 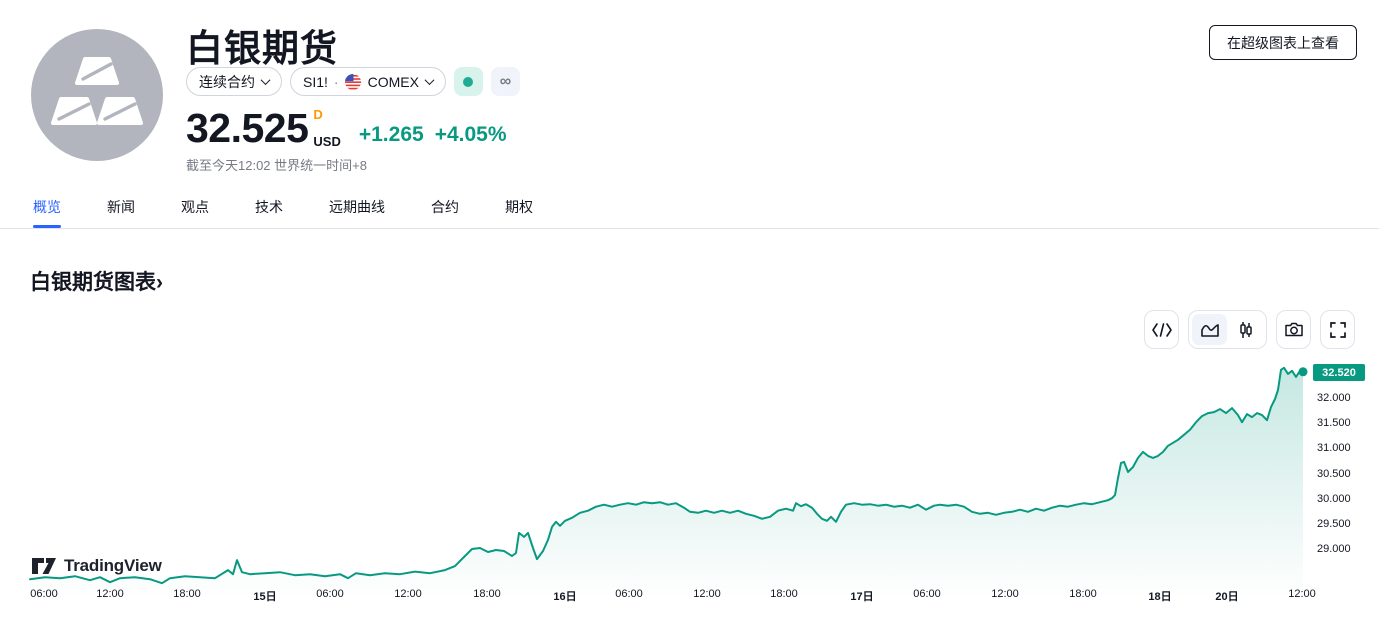 I want to click on us-flag-icon, so click(x=352, y=81).